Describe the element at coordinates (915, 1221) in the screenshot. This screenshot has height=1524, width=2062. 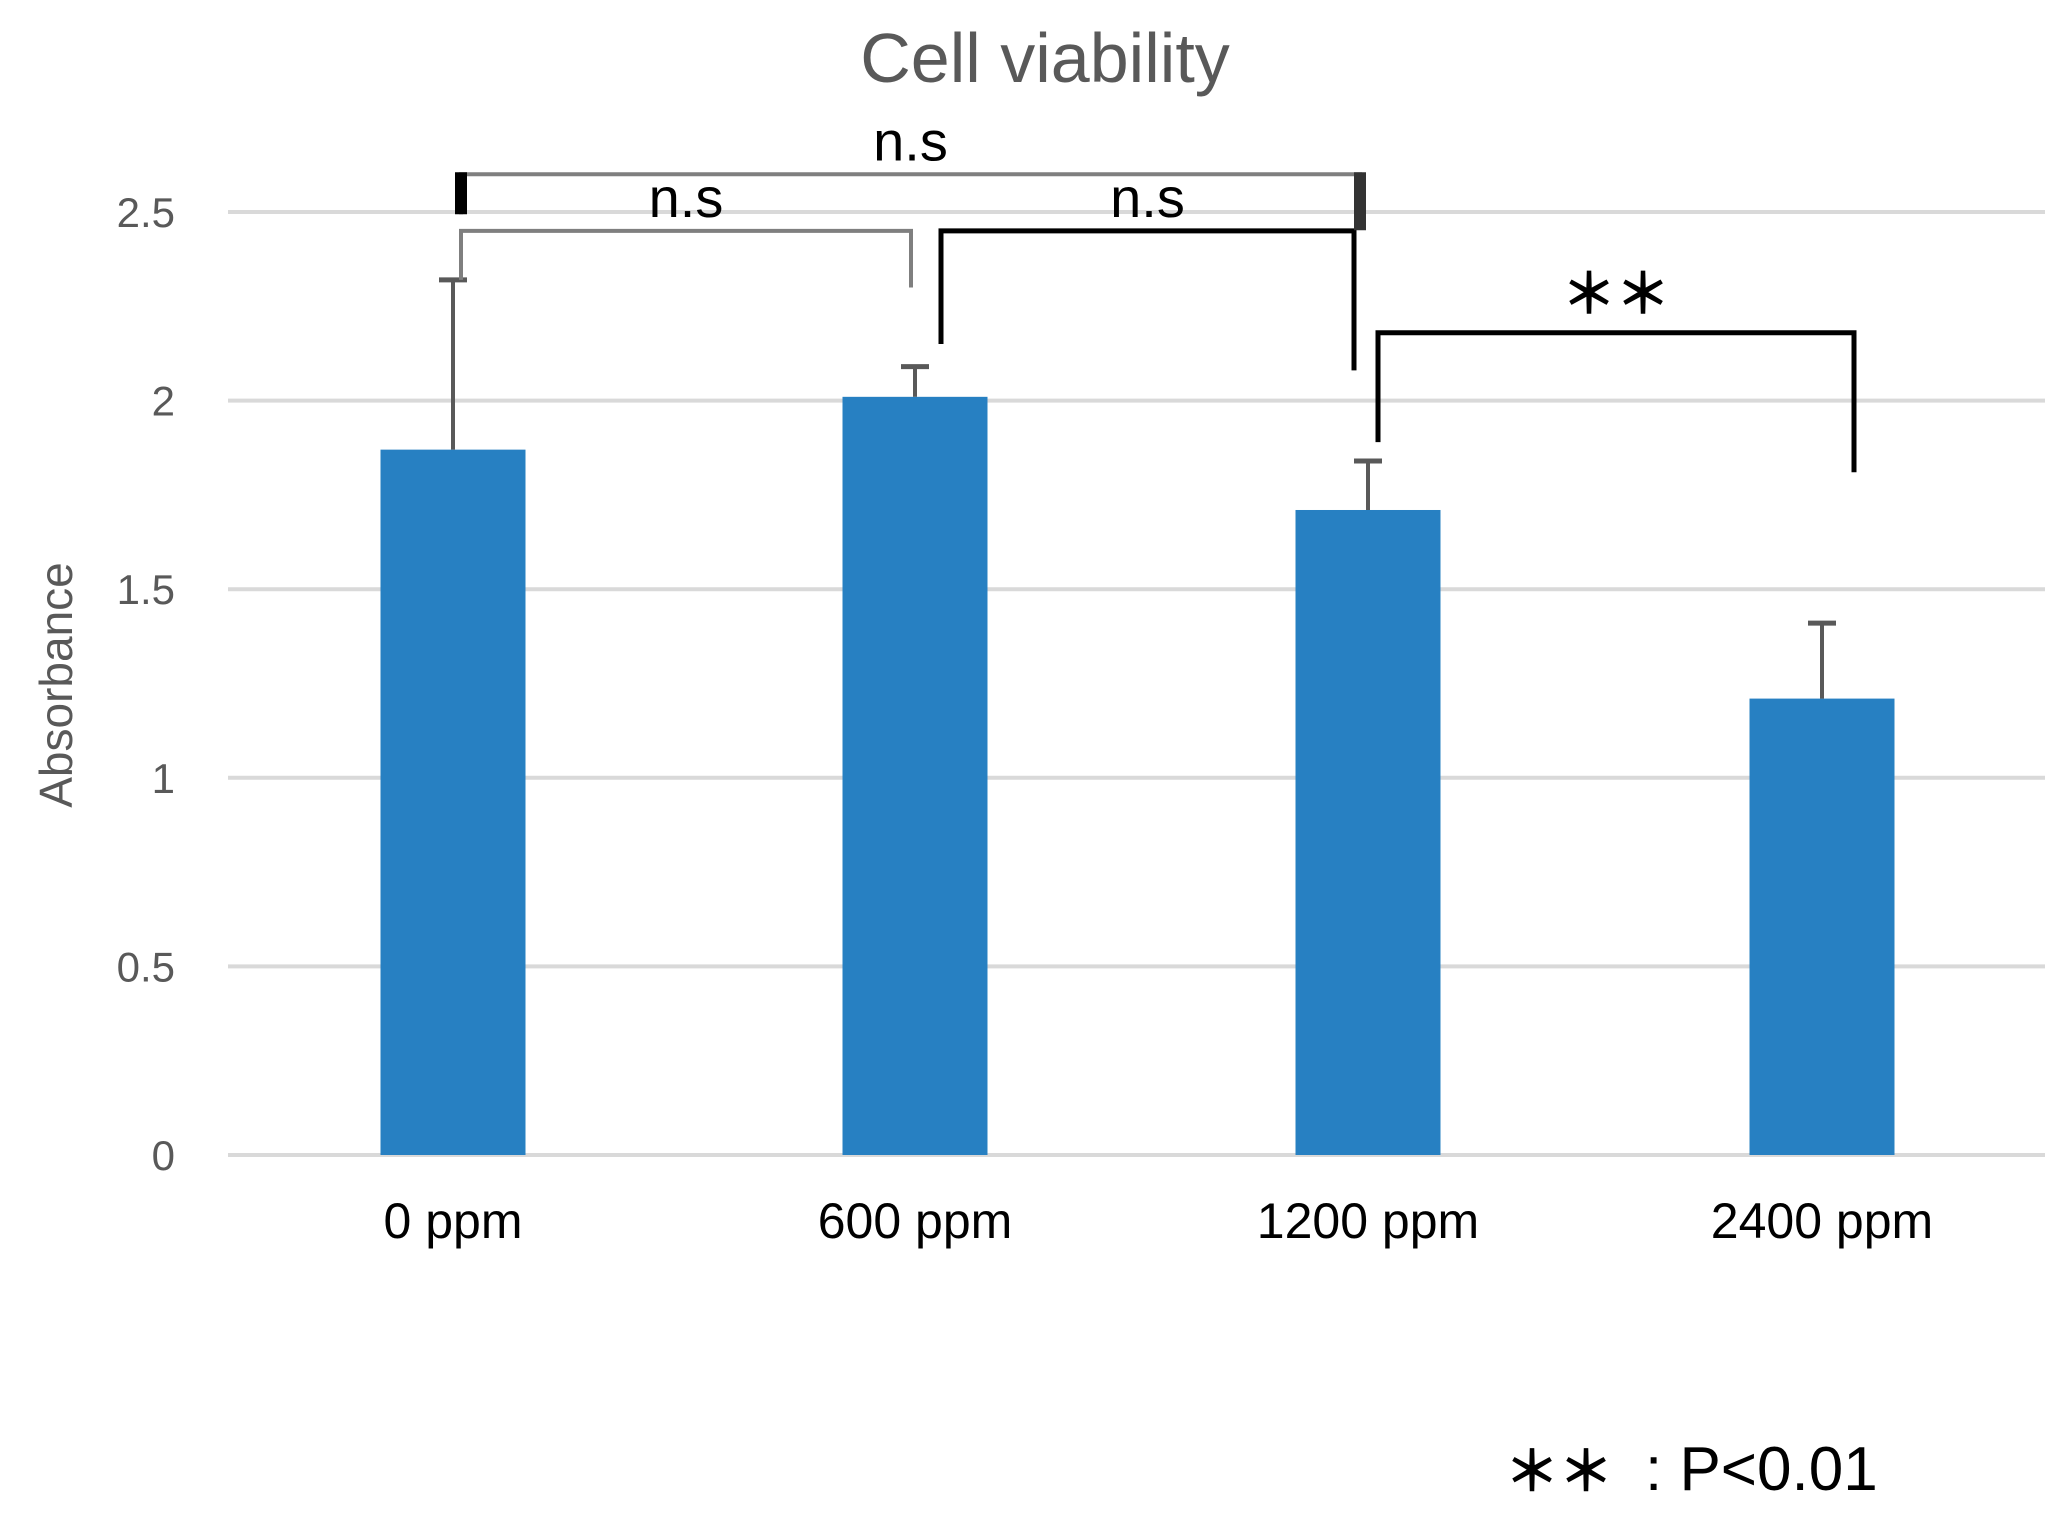
I see `x-tick-label: 600 ppm` at that location.